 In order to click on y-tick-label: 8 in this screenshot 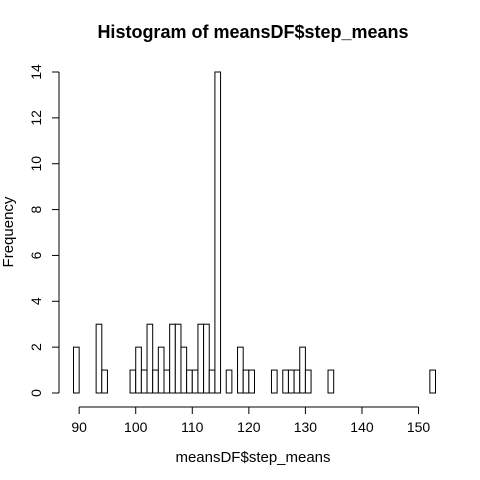, I will do `click(36, 209)`.